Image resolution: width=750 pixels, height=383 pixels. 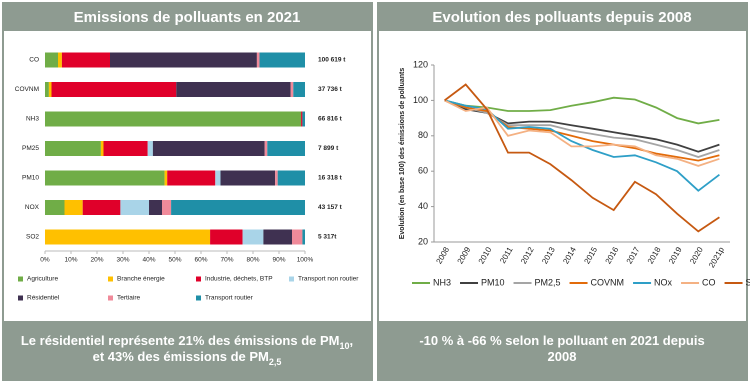 I want to click on category-label: SO2, so click(x=32, y=237).